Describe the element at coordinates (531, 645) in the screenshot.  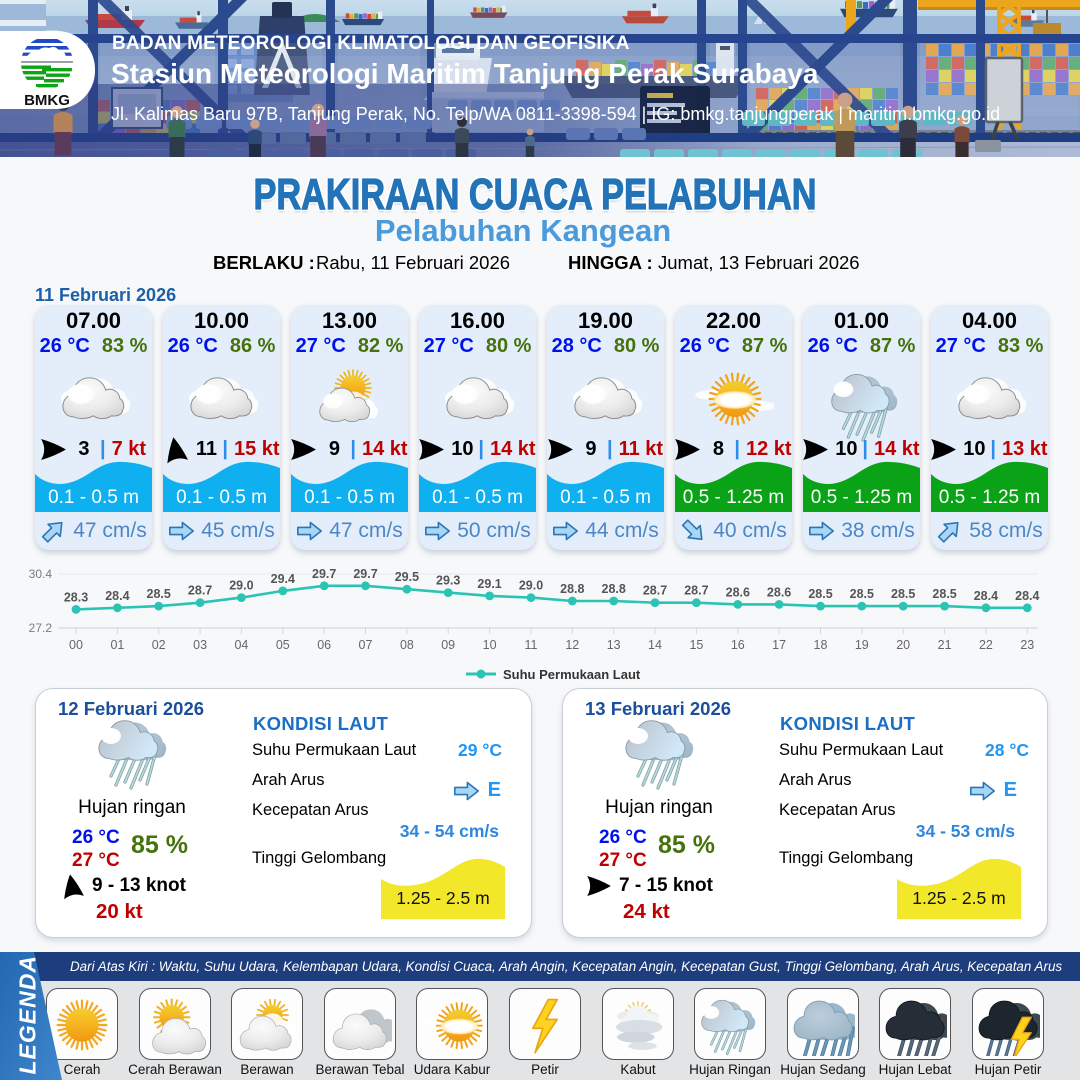
I see `svg-text: 11` at that location.